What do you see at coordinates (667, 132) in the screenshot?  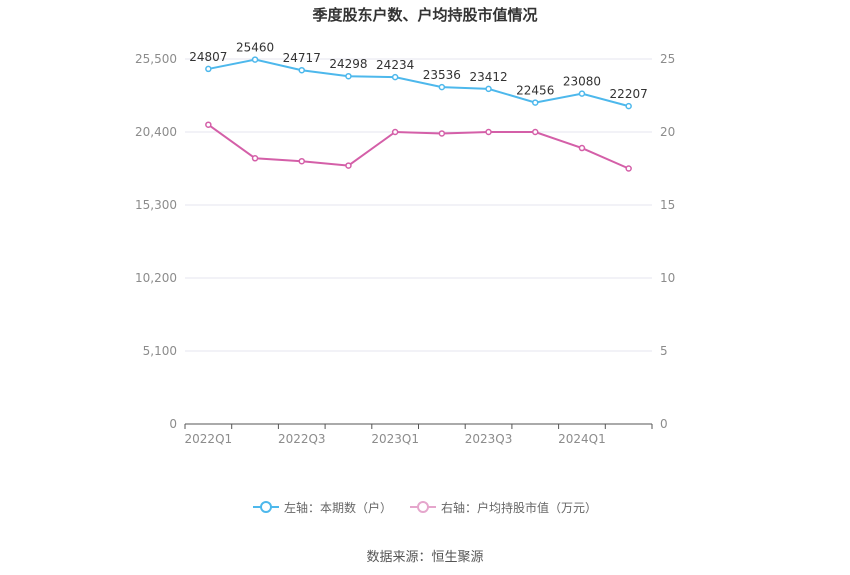 I see `right-tick-label: 20` at bounding box center [667, 132].